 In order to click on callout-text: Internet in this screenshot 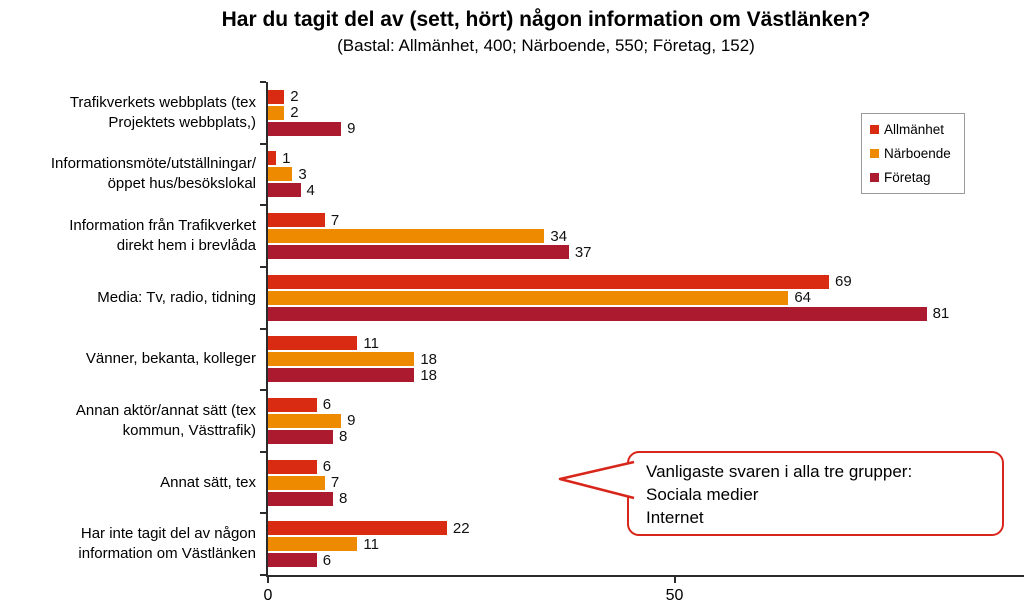, I will do `click(675, 517)`.